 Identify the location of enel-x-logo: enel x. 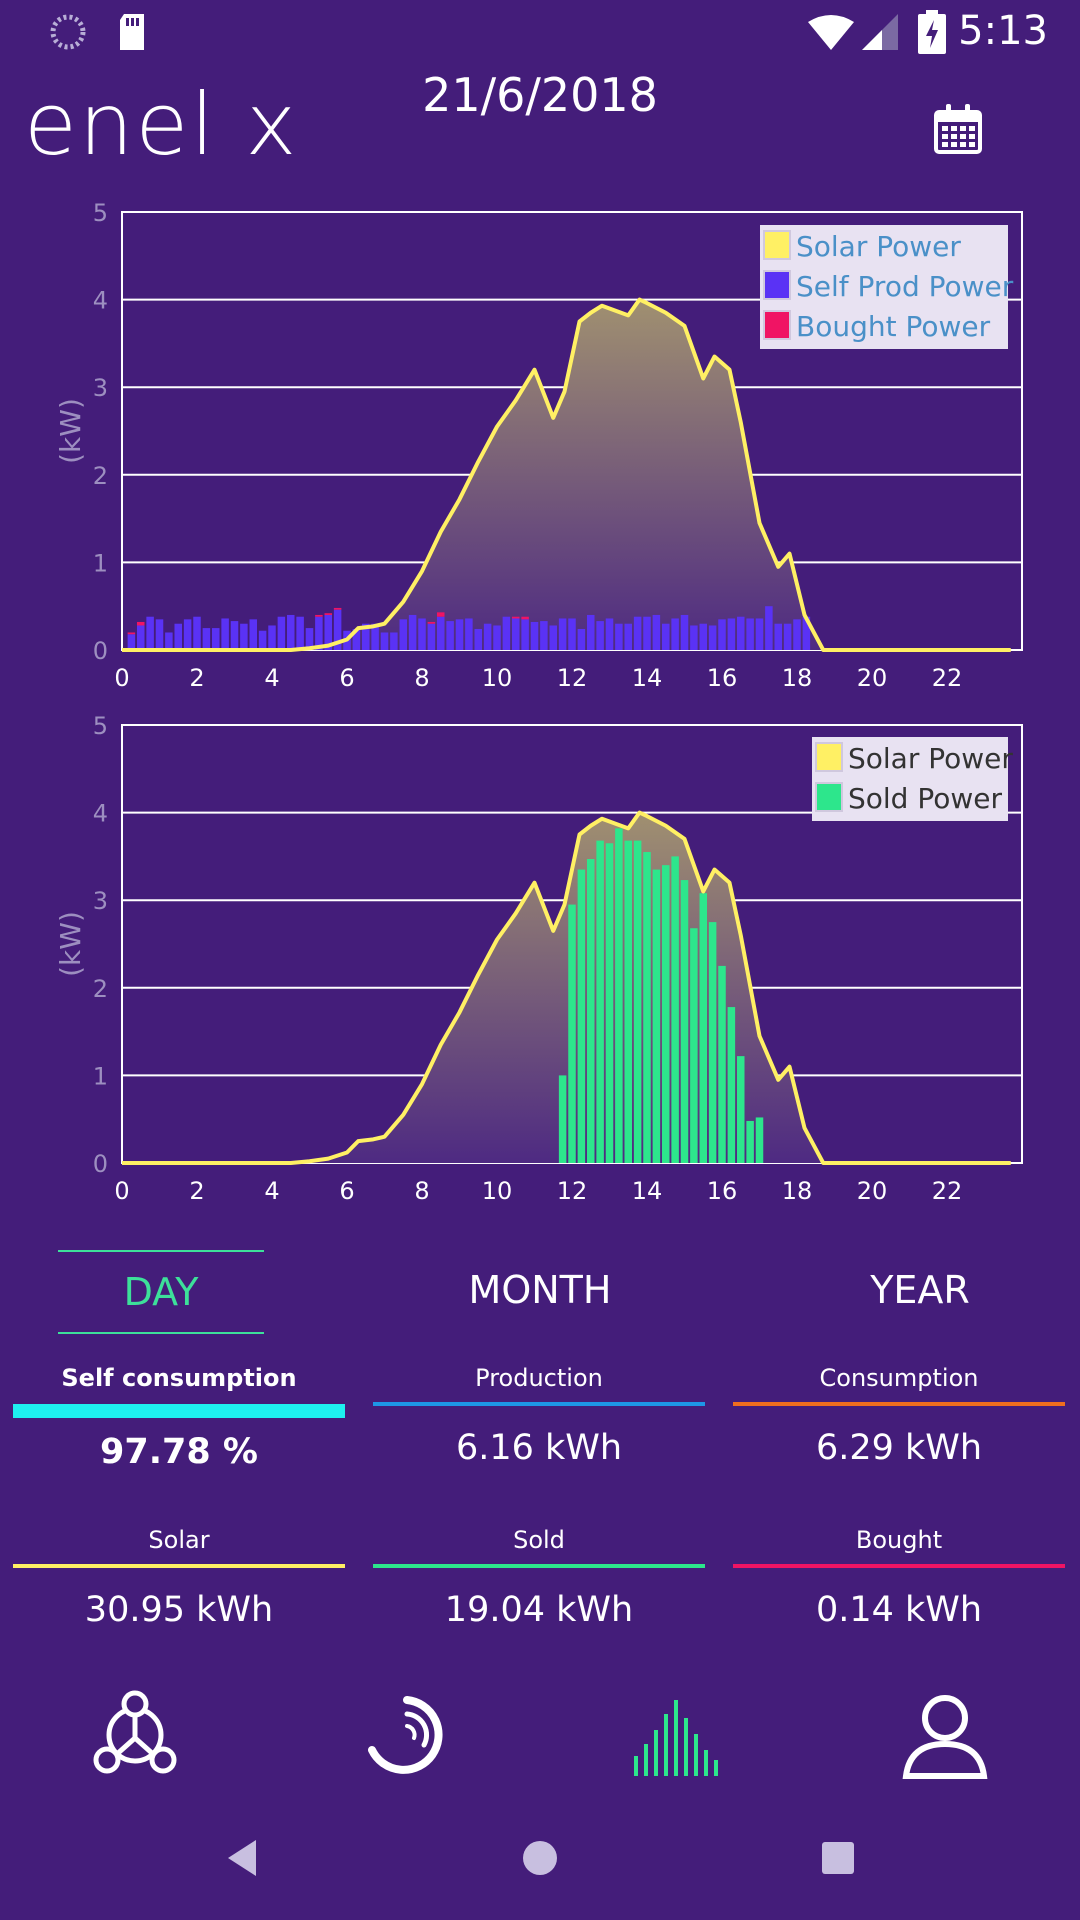
(161, 125).